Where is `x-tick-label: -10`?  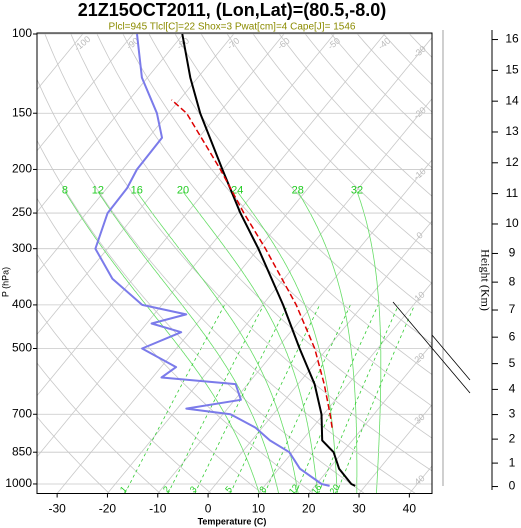 x-tick-label: -10 is located at coordinates (158, 509).